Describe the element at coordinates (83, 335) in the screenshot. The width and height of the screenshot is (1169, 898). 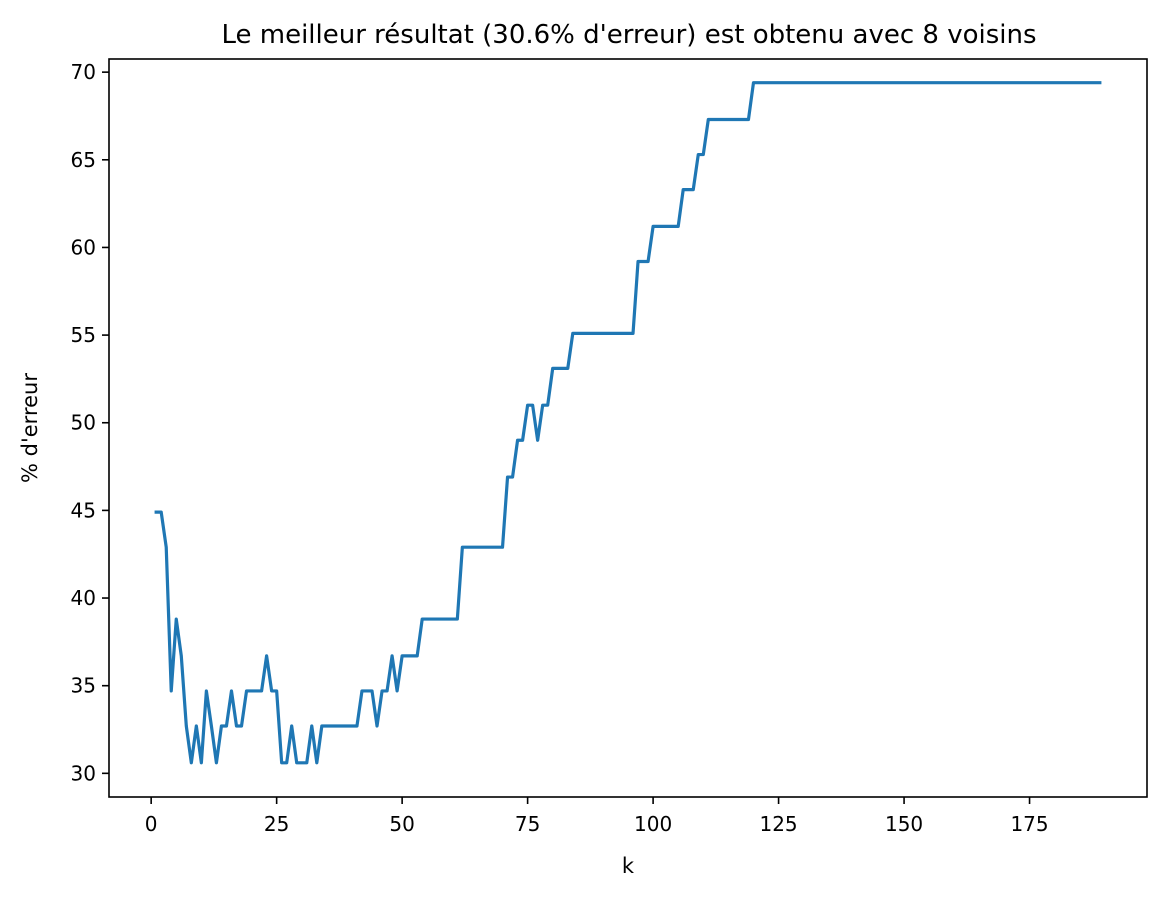
I see `y-tick-label: 55` at that location.